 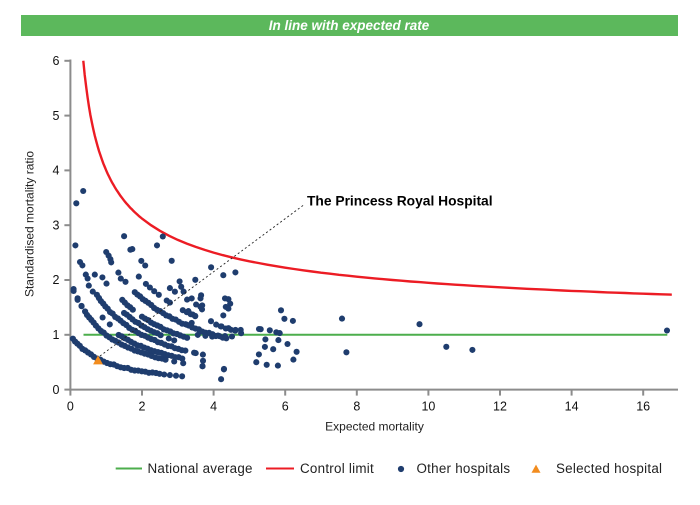 I want to click on svg-text: Control limit, so click(x=337, y=468).